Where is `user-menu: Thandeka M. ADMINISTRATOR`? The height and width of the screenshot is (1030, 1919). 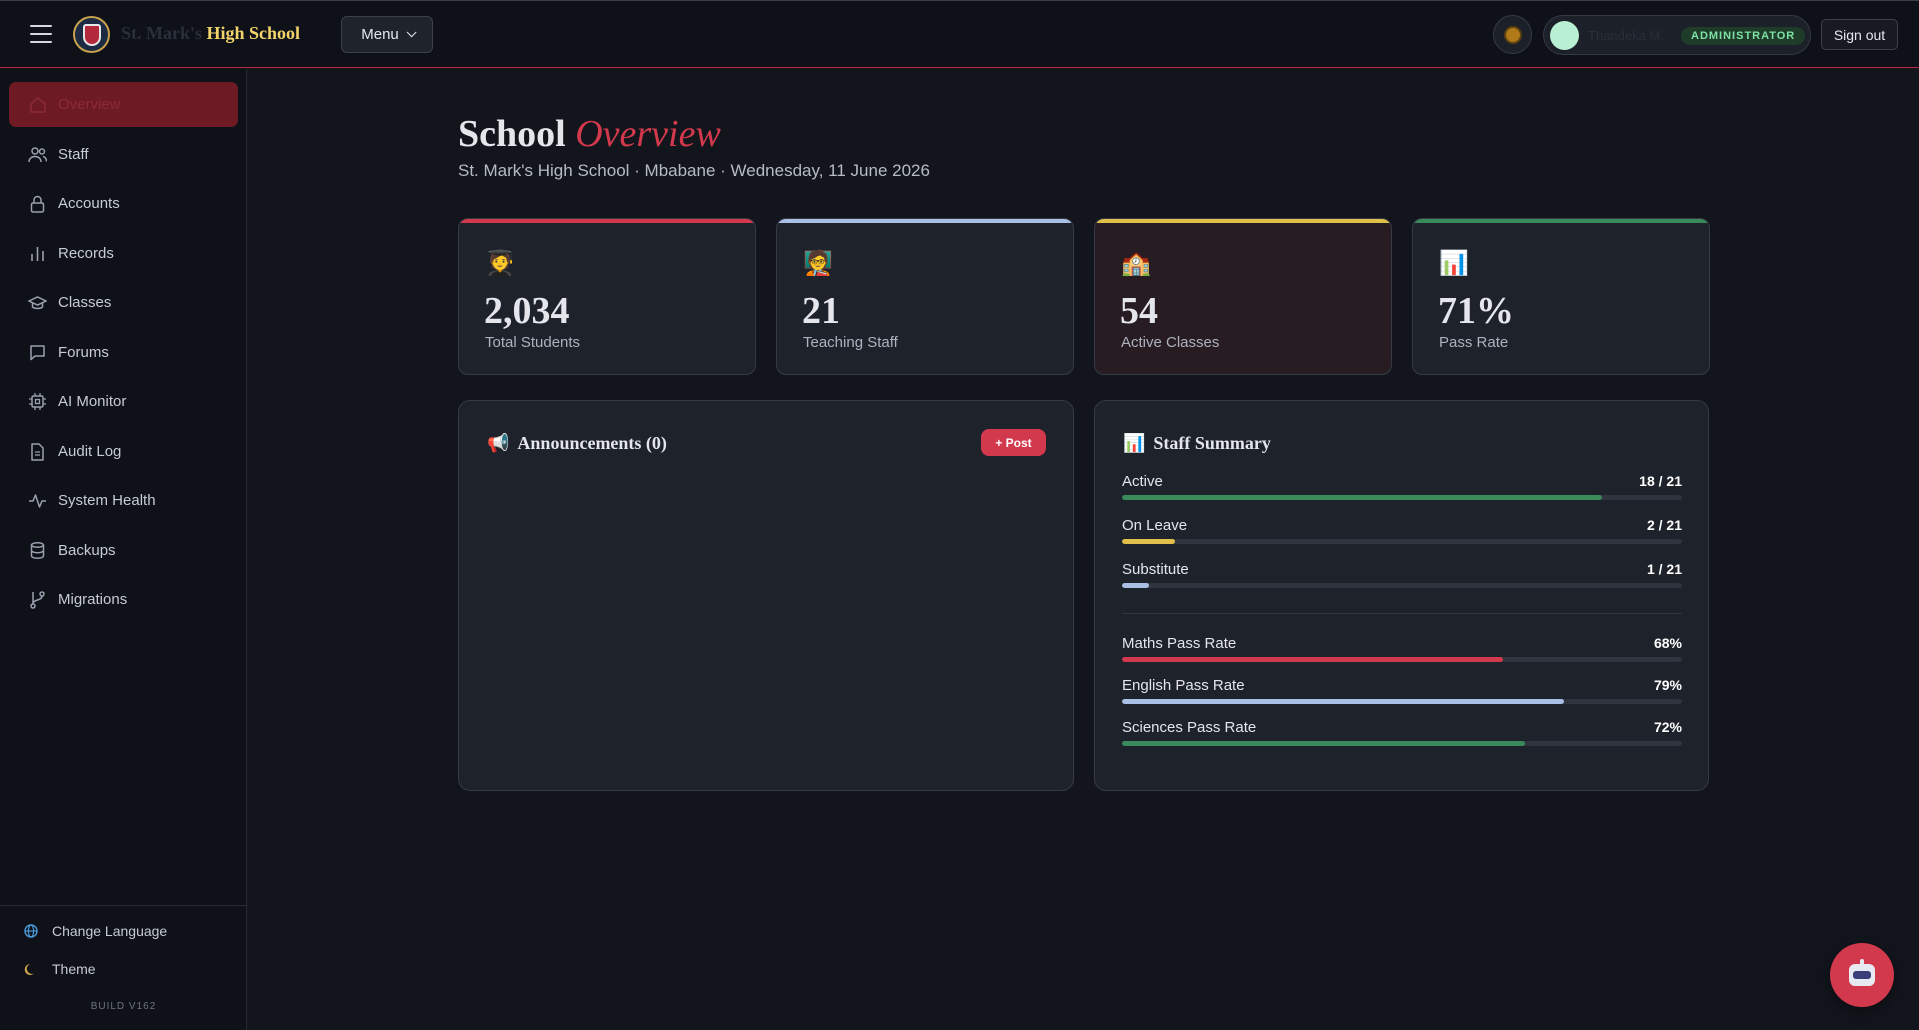 user-menu: Thandeka M. ADMINISTRATOR is located at coordinates (1677, 35).